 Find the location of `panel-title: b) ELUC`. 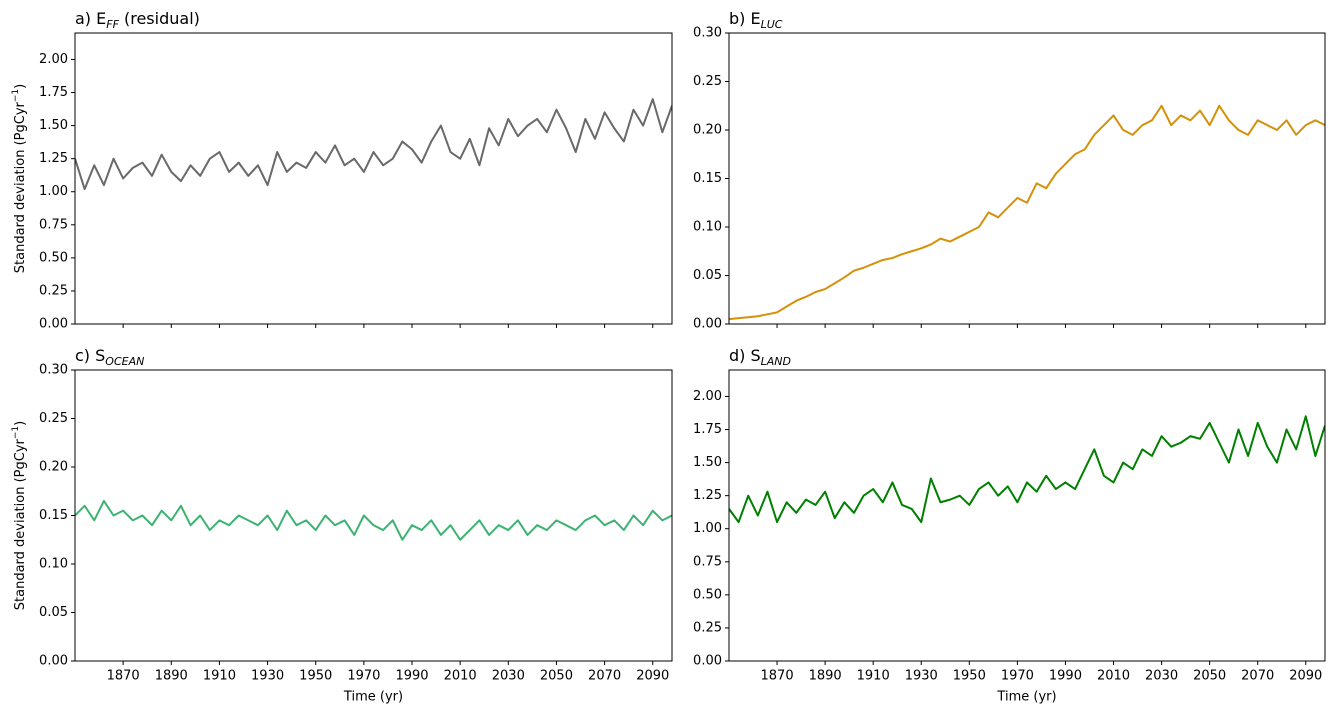

panel-title: b) ELUC is located at coordinates (756, 20).